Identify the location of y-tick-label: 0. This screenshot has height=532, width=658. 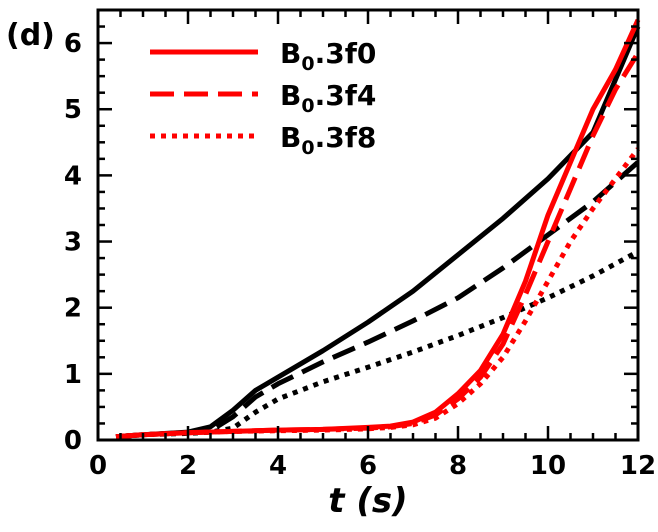
(73, 441).